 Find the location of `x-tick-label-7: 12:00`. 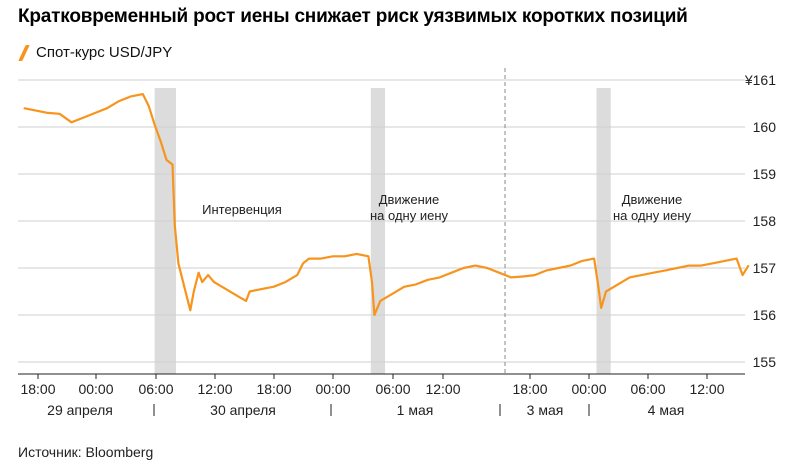

x-tick-label-7: 12:00 is located at coordinates (442, 389).